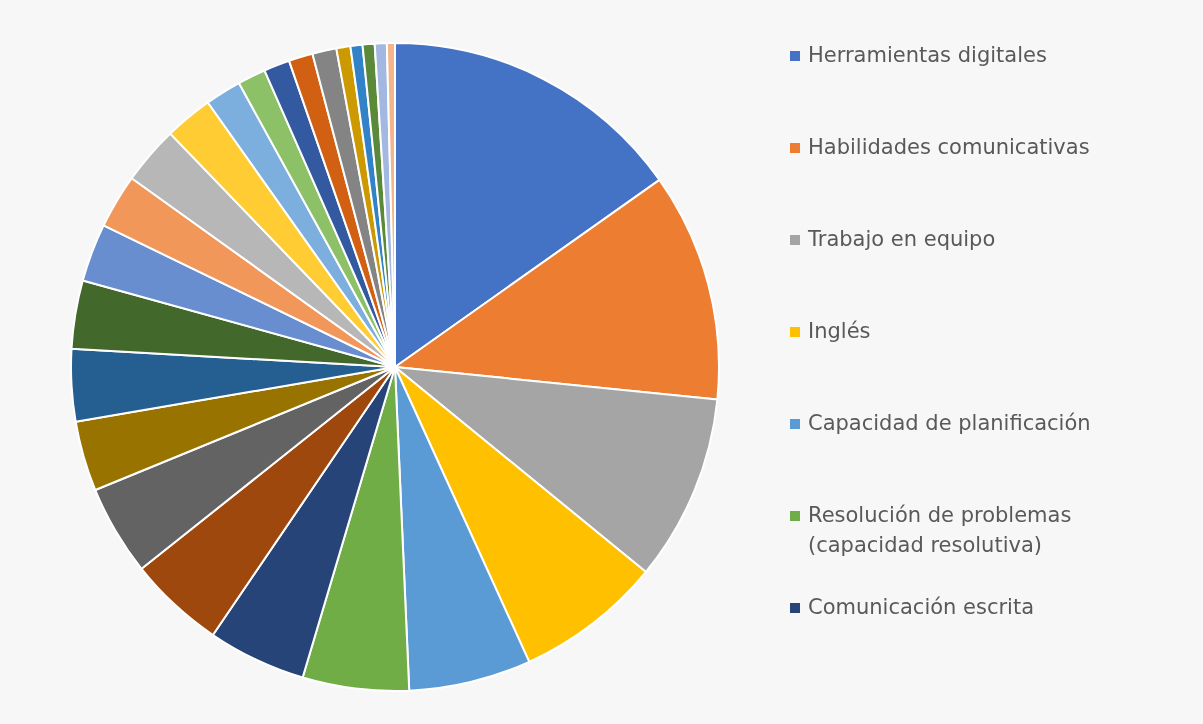 This screenshot has width=1203, height=724. Describe the element at coordinates (940, 530) in the screenshot. I see `legend-label: Resolución de problemas (capacidad resolutiva)` at that location.